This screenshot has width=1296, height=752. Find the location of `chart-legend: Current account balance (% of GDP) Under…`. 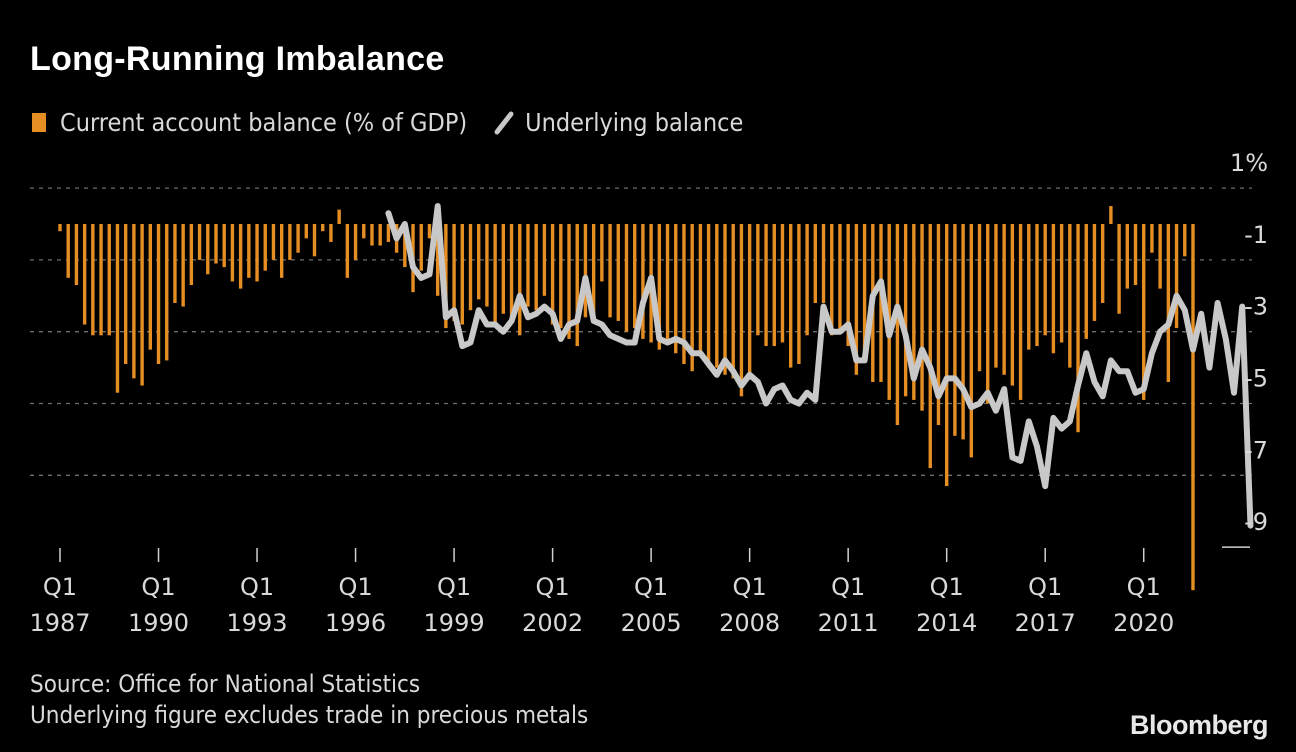

chart-legend: Current account balance (% of GDP) Under… is located at coordinates (387, 122).